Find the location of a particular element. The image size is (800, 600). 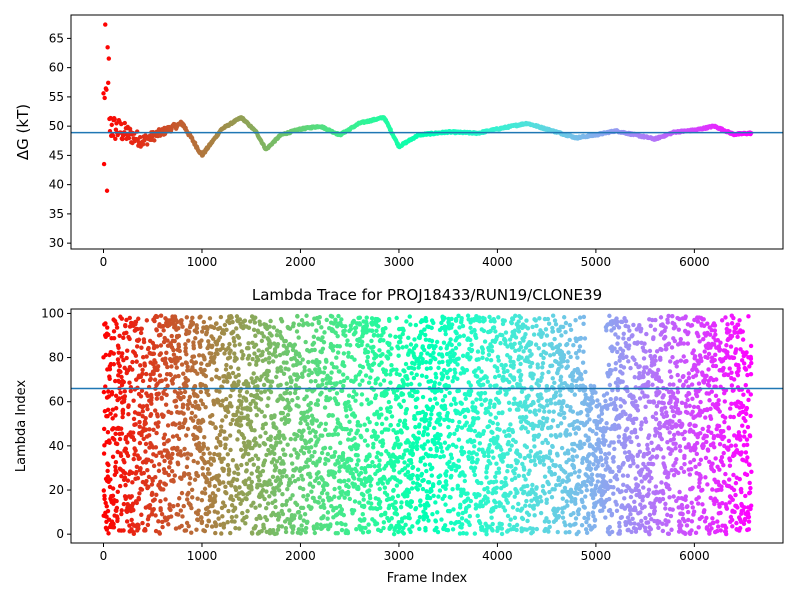

x-tick-label: 1000 is located at coordinates (202, 262).